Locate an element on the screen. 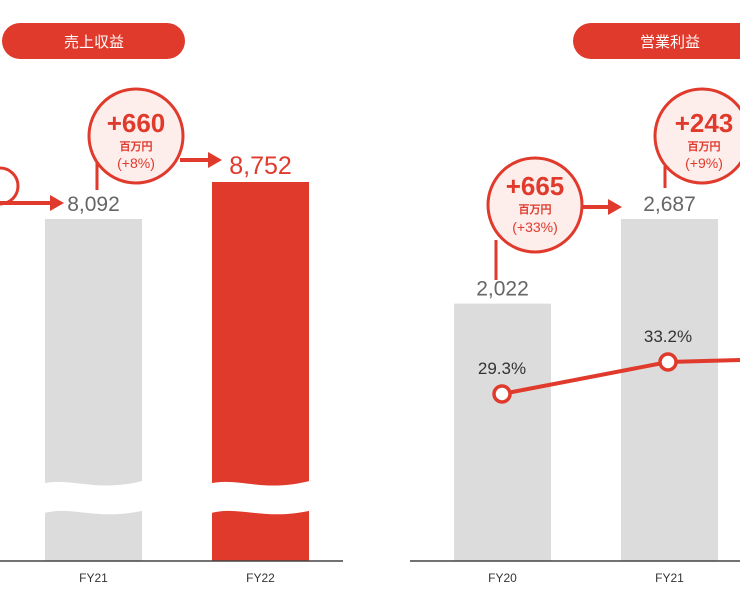 Image resolution: width=740 pixels, height=600 pixels. revenue-arrow-out is located at coordinates (158, 171).